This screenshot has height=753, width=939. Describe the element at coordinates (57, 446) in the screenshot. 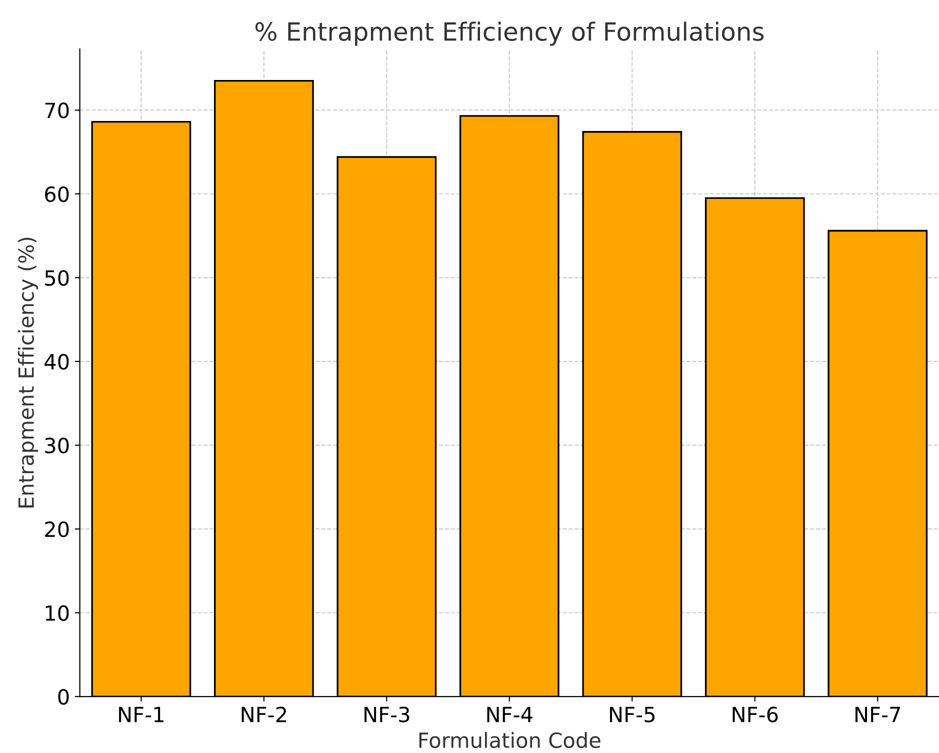

I see `y-tick-label: 30` at that location.